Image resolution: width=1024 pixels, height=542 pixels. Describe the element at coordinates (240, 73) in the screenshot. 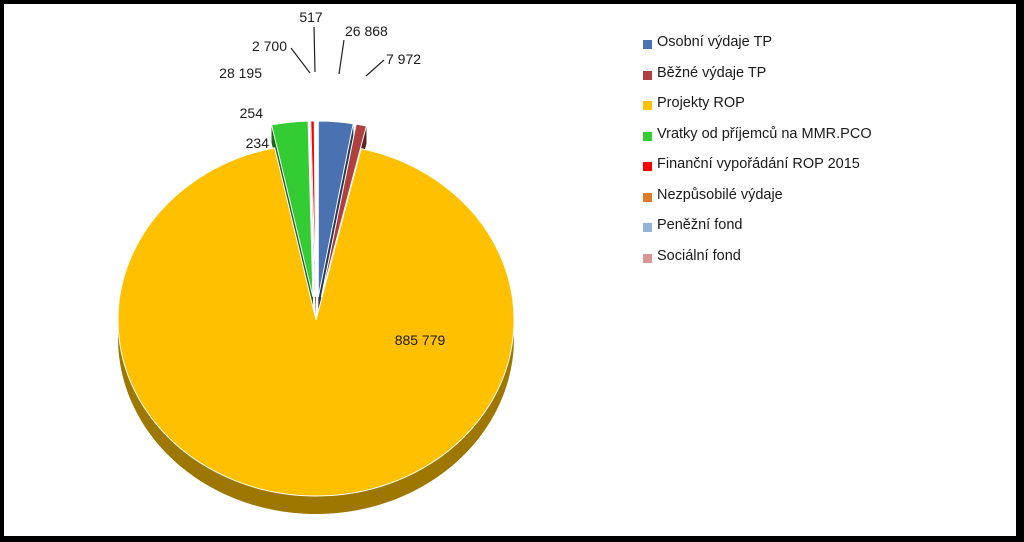

I see `data-label-vratky-od-prijemcu-na-mmr-pco: 28 195` at that location.